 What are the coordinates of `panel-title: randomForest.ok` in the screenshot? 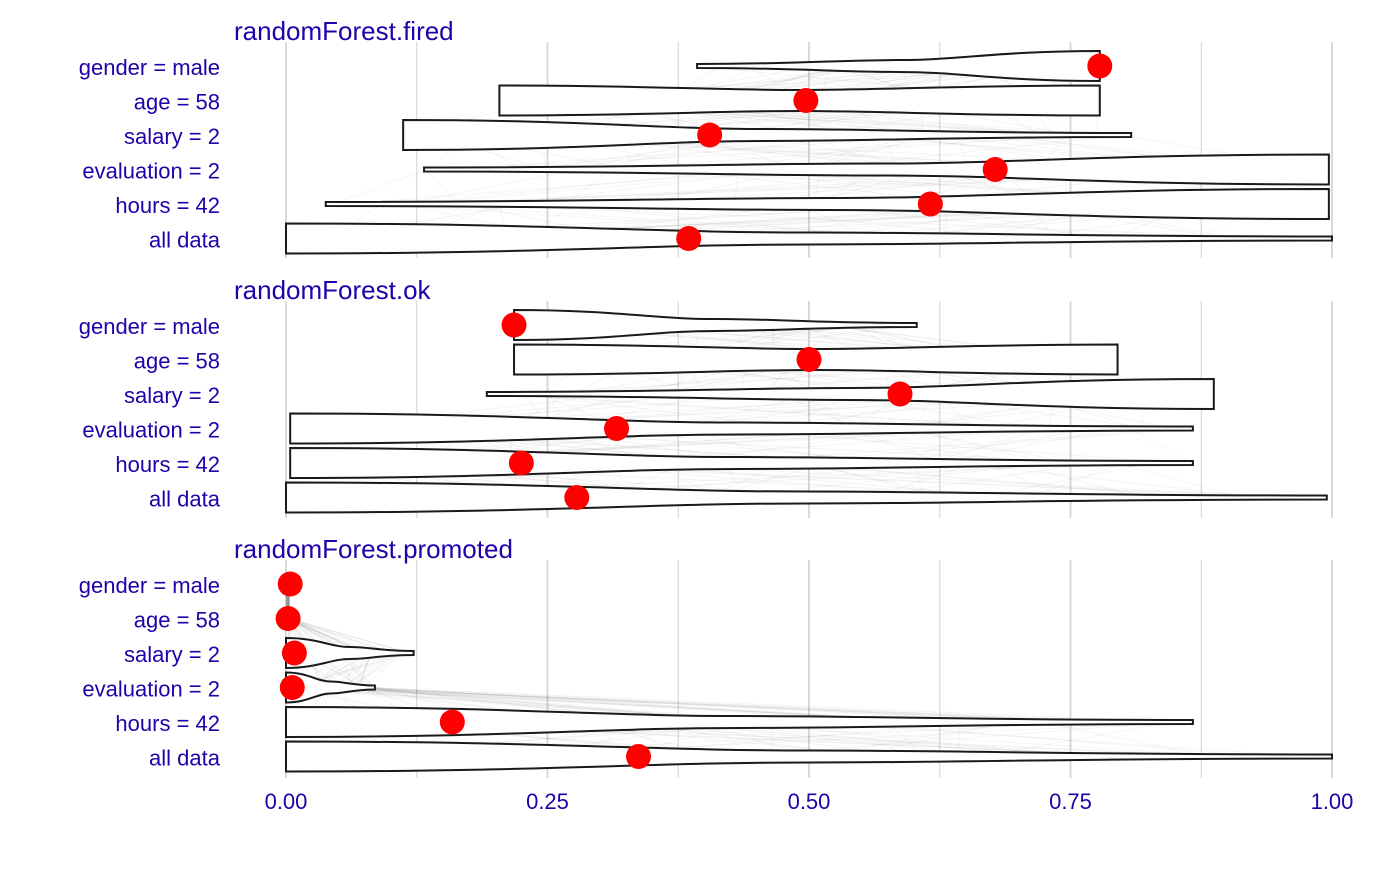 It's located at (333, 290).